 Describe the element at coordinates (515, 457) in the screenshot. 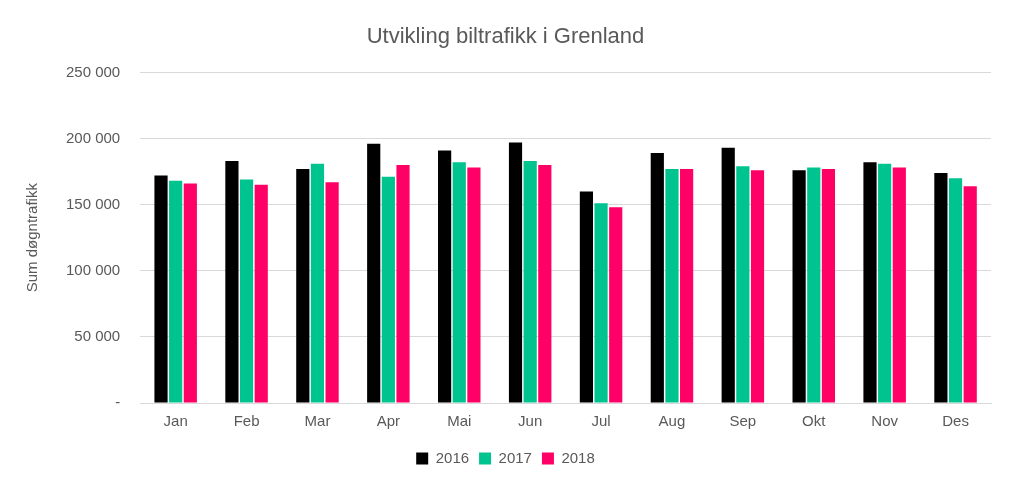

I see `legend-label: 2017` at that location.